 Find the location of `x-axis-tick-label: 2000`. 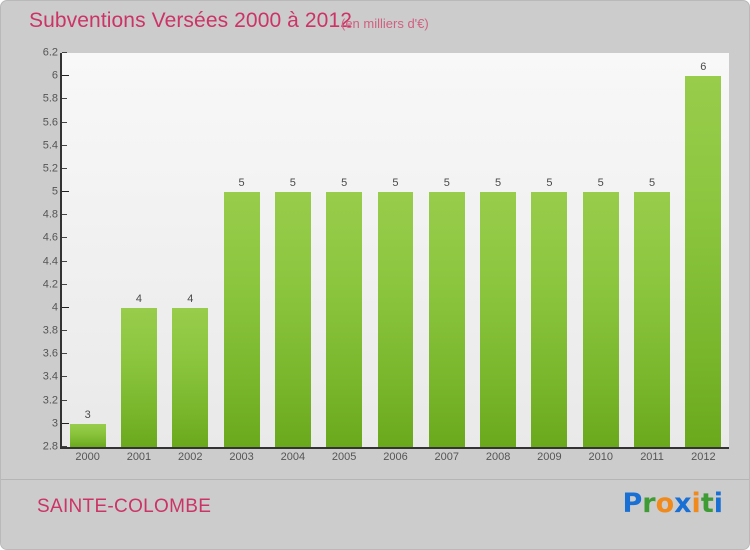

x-axis-tick-label: 2000 is located at coordinates (87, 457).